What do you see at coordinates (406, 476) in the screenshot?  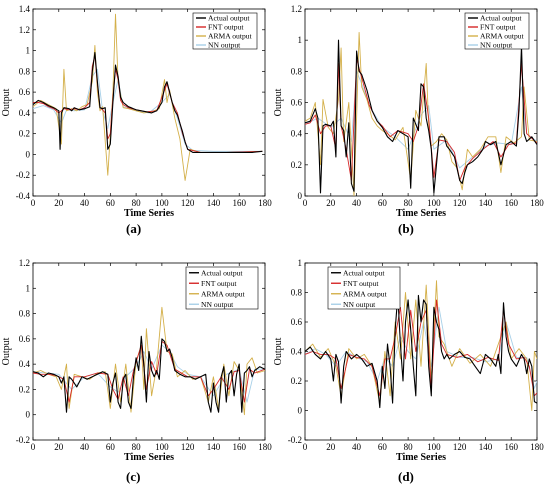 I see `panel-label-d: (d)` at bounding box center [406, 476].